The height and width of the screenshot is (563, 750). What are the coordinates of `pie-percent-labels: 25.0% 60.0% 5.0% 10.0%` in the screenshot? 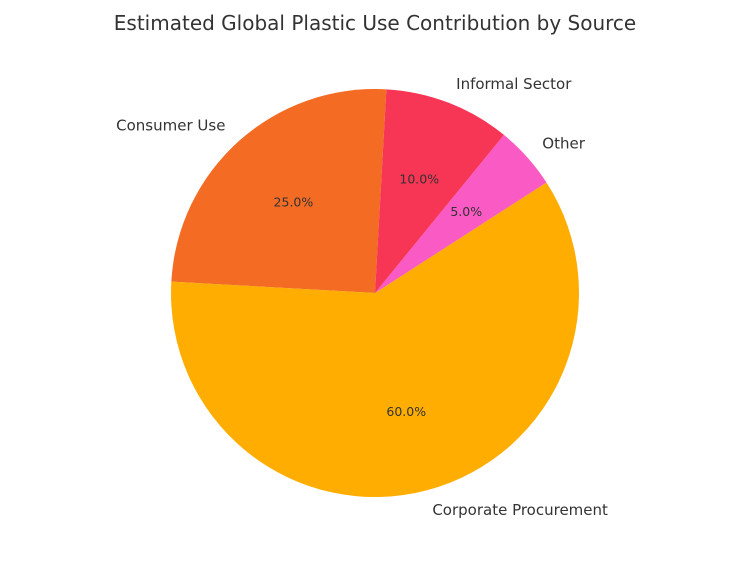 It's located at (378, 294).